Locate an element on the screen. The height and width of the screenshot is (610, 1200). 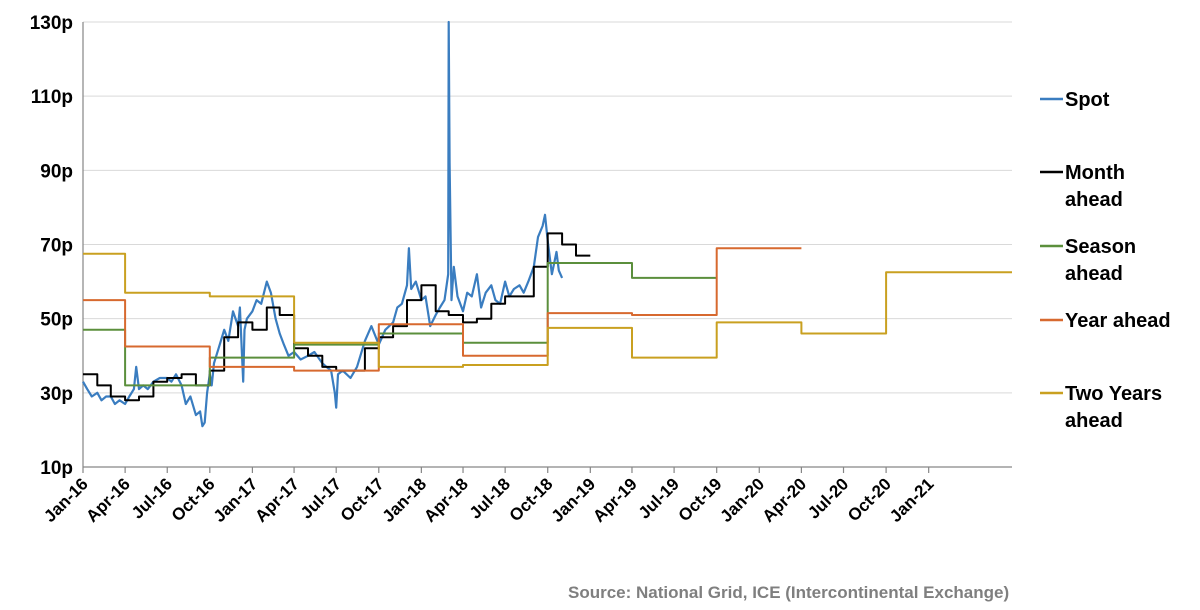
series-line-year-ahead is located at coordinates (442, 309).